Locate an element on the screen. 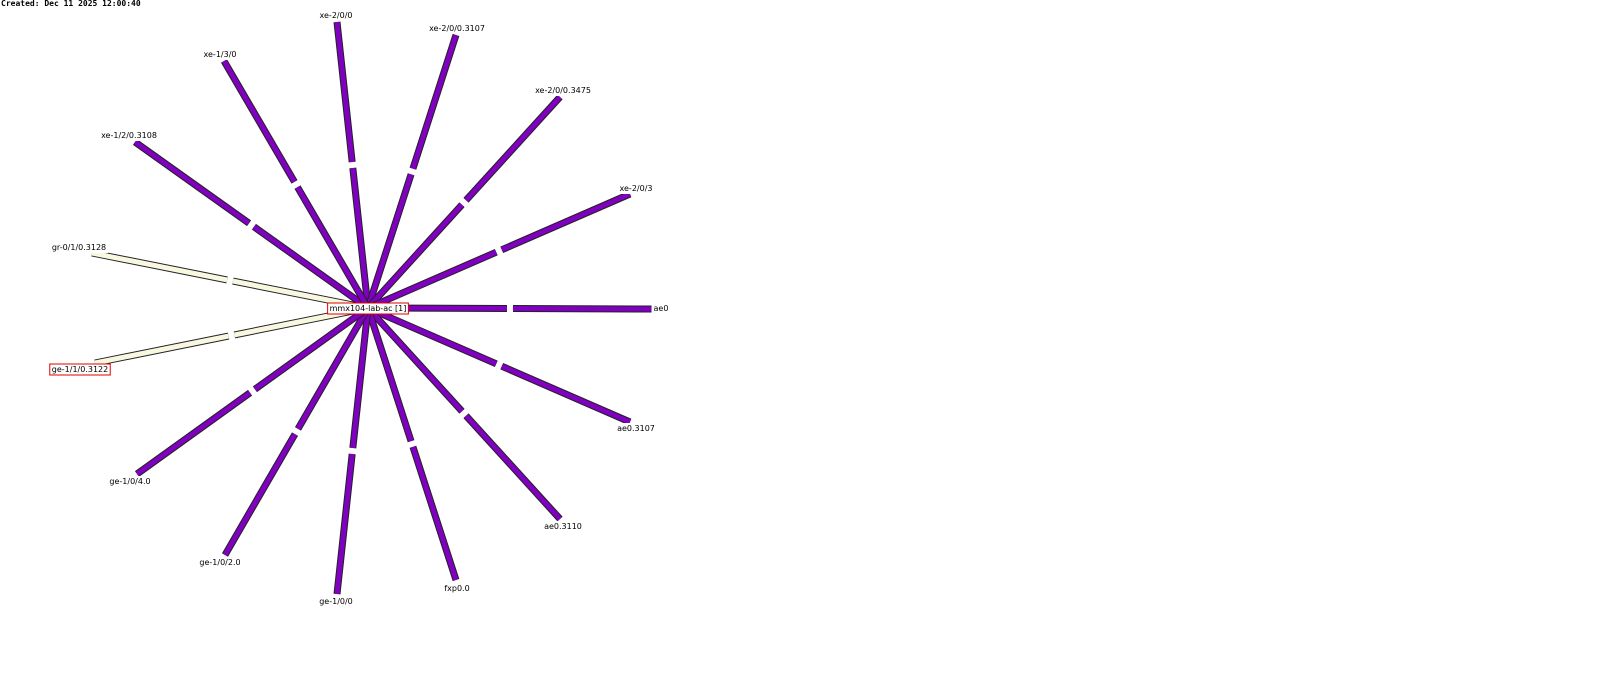 The image size is (1600, 690). node-label: ge-1/0/2.0 is located at coordinates (219, 562).